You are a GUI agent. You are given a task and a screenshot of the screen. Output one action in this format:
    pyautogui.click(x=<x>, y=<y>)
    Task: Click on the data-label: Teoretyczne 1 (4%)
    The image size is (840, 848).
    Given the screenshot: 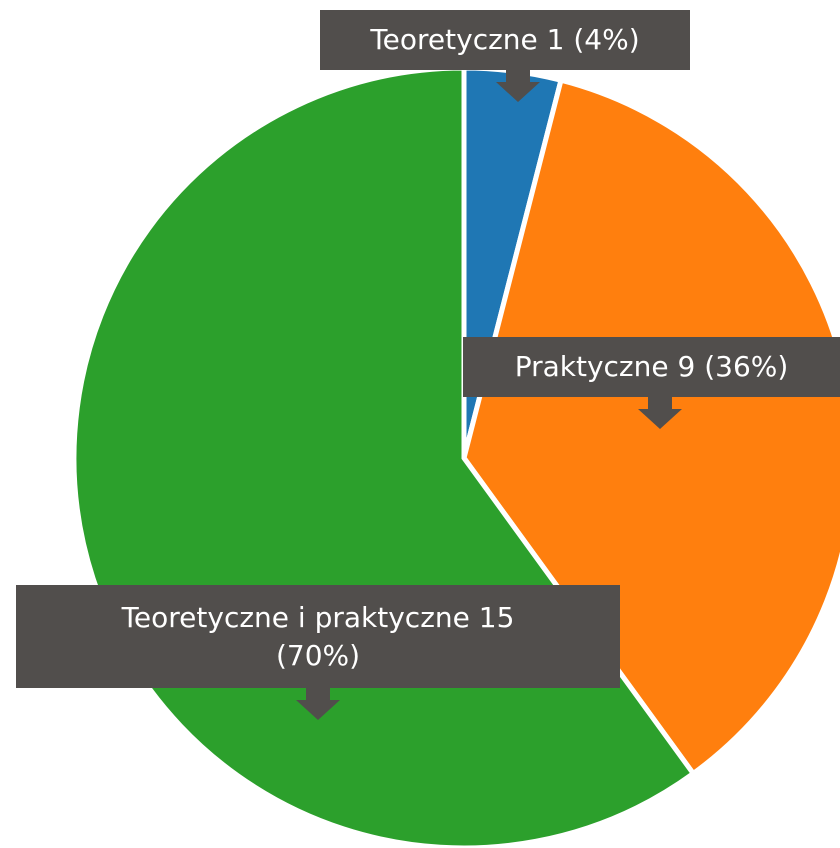 What is the action you would take?
    pyautogui.click(x=505, y=39)
    